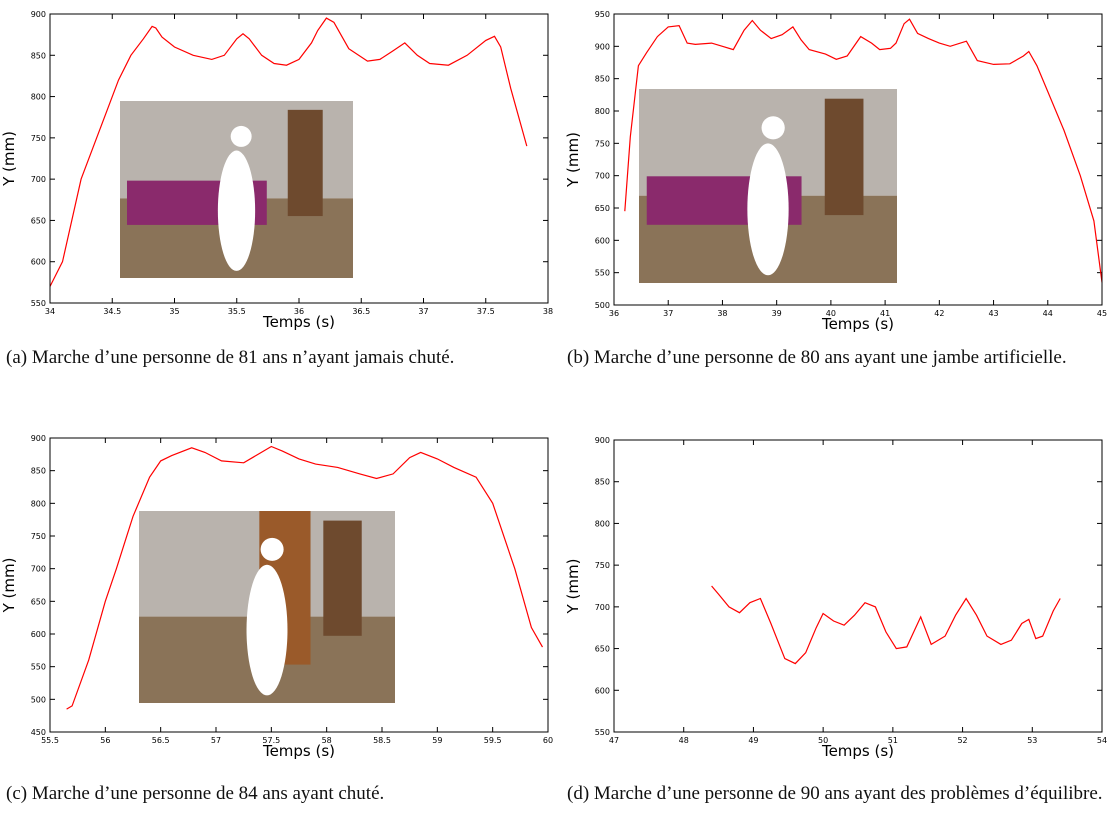 The width and height of the screenshot is (1116, 838). I want to click on x-tick-label: 44, so click(1048, 313).